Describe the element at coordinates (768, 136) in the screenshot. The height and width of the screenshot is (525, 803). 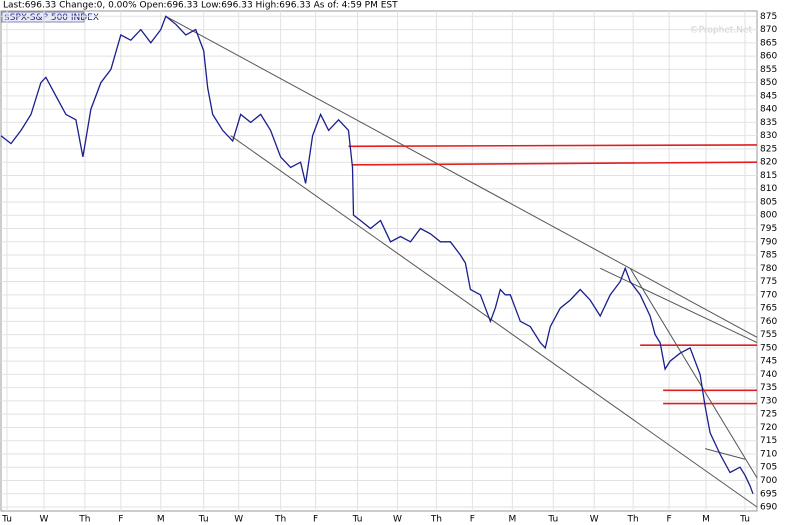
I see `y-tick-label: 830` at that location.